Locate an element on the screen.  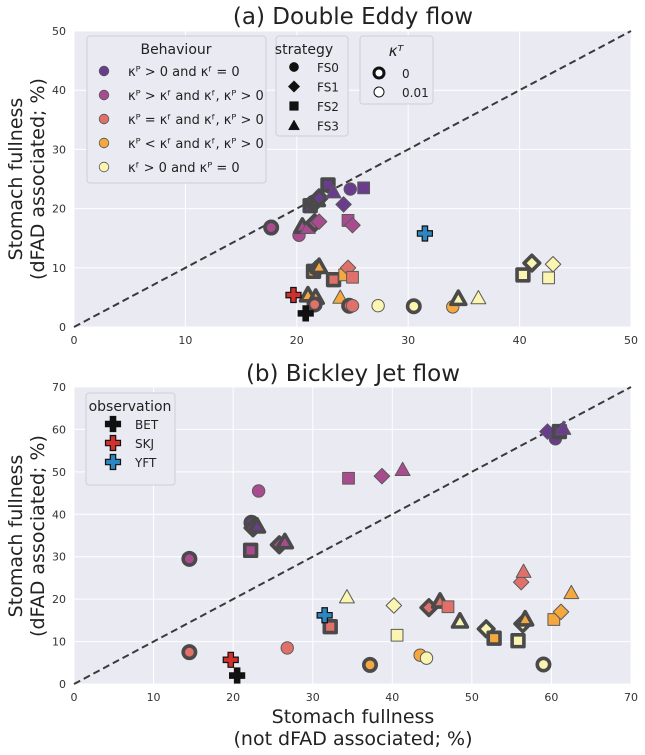
legend-observation: observation BET SKJ YFT is located at coordinates (130, 439).